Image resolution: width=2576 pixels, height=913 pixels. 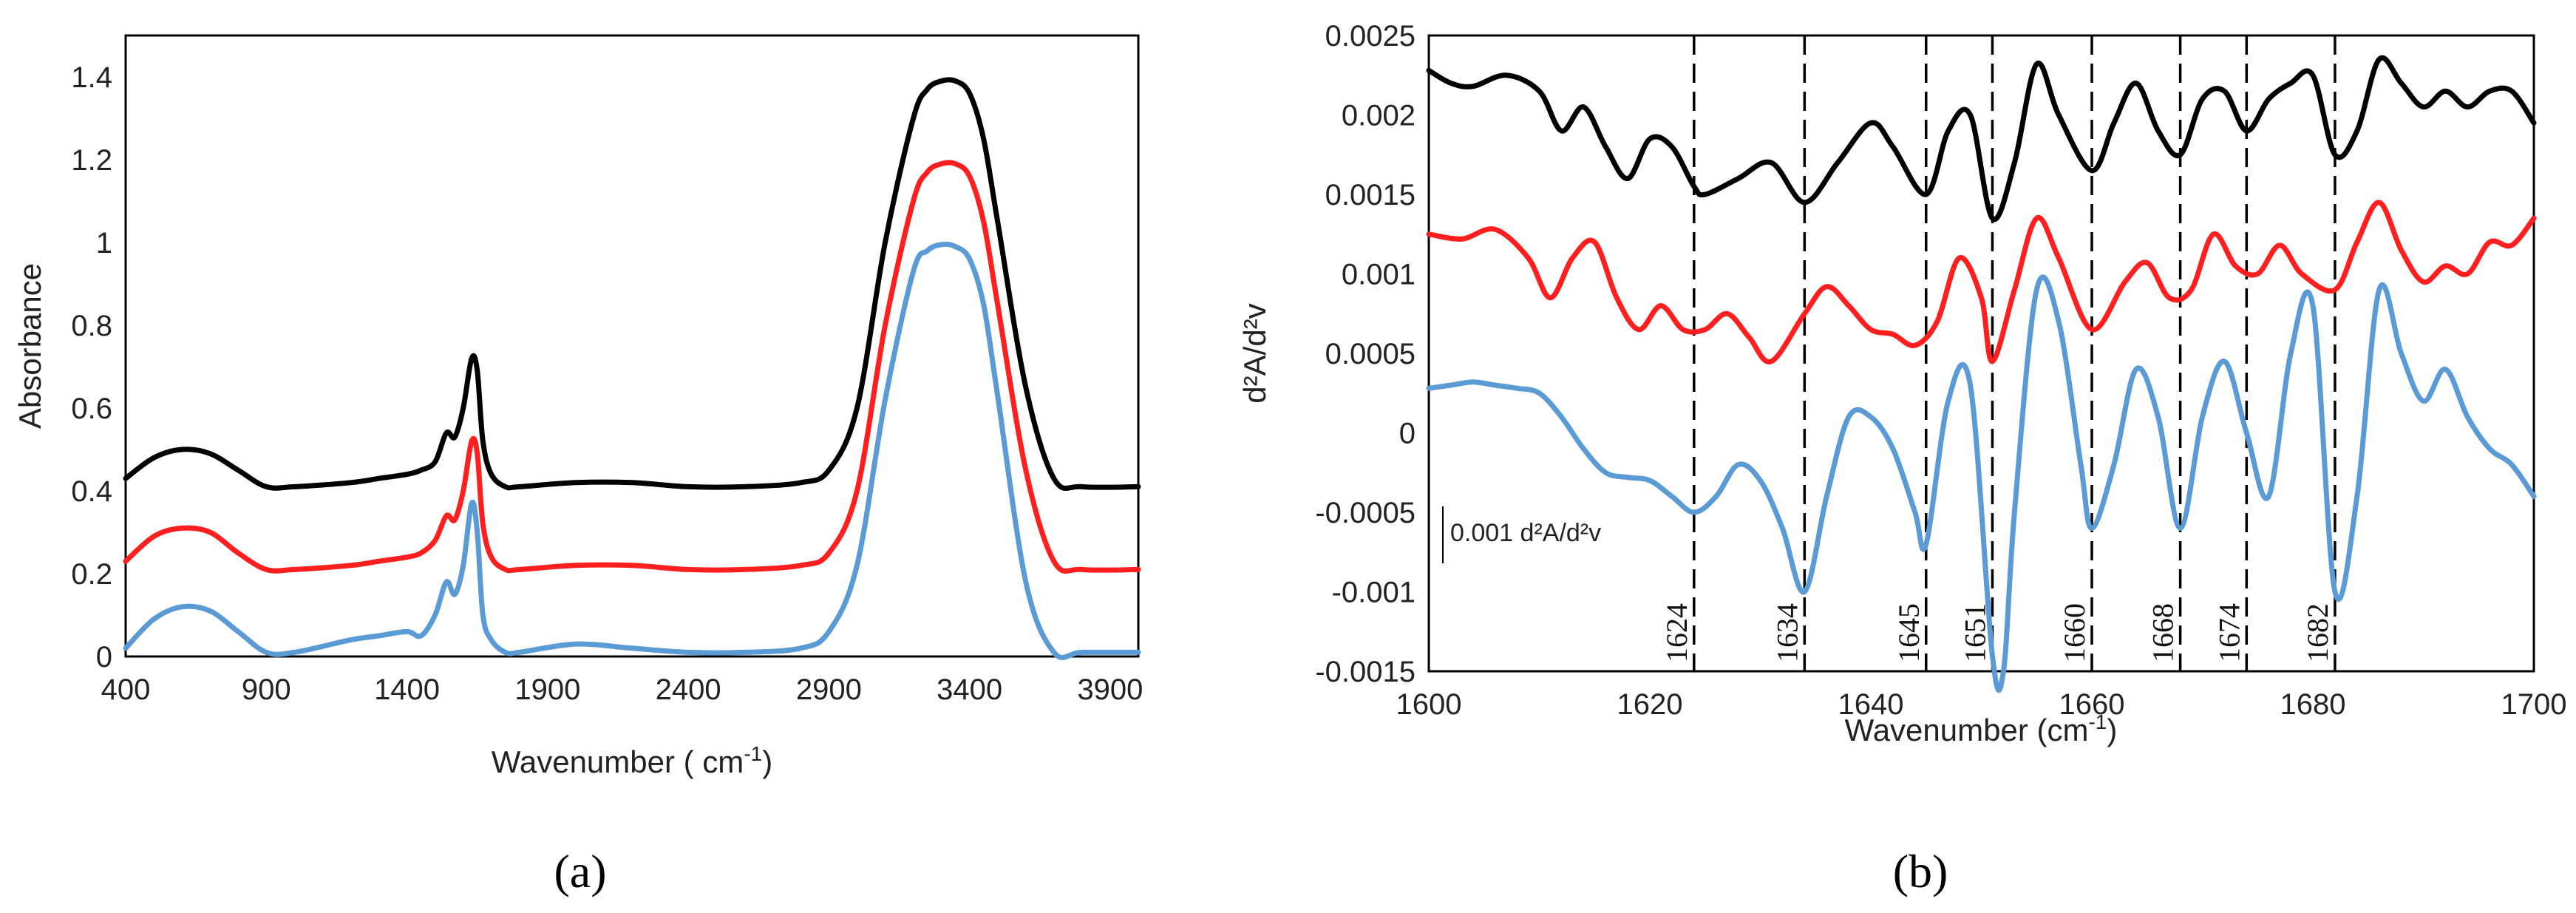 What do you see at coordinates (1981, 704) in the screenshot?
I see `x-tick-labels-b: 1600 1620 1640 1660 1680 1700` at bounding box center [1981, 704].